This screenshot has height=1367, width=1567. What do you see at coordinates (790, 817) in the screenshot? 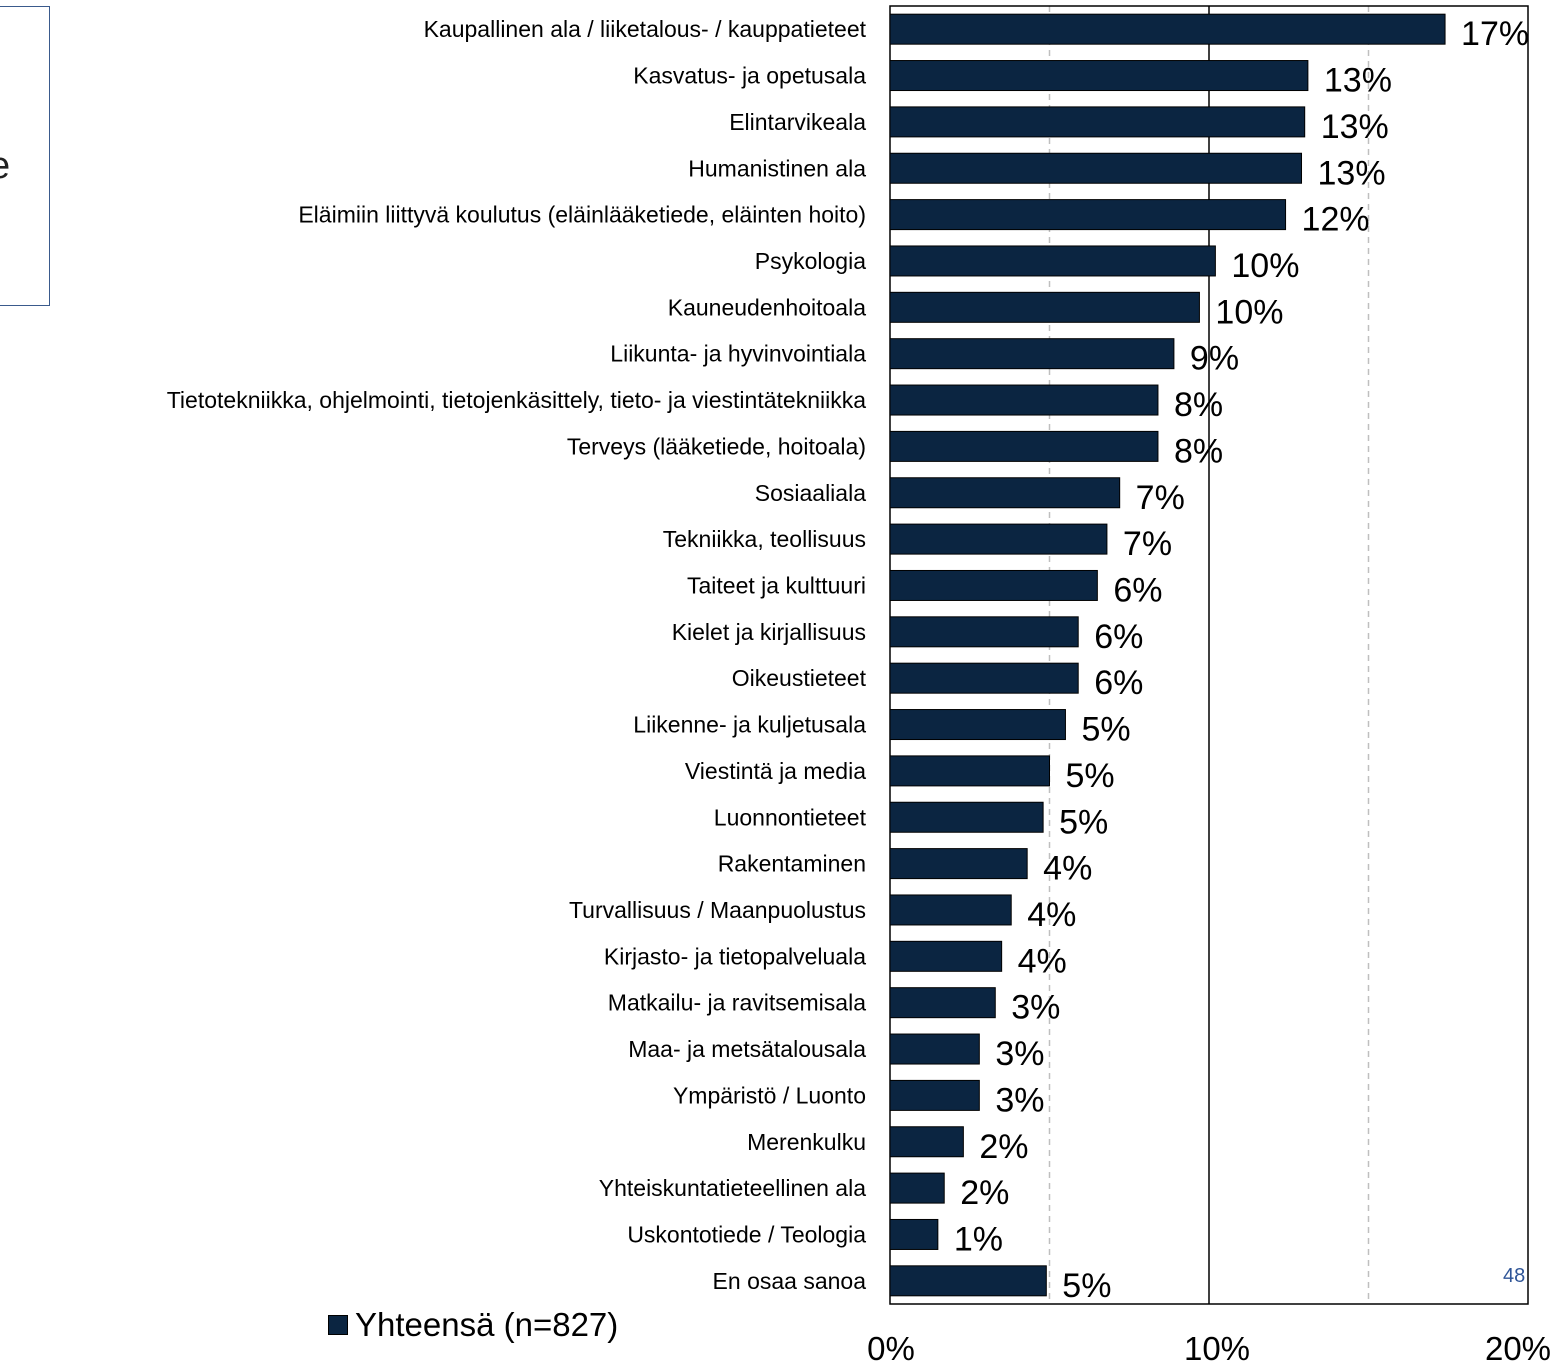
I see `category-label: Luonnontieteet` at bounding box center [790, 817].